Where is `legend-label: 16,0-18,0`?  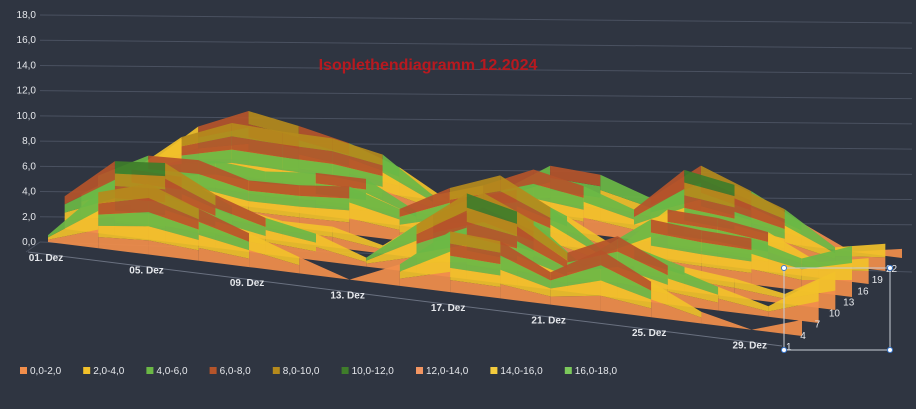
legend-label: 16,0-18,0 is located at coordinates (596, 371).